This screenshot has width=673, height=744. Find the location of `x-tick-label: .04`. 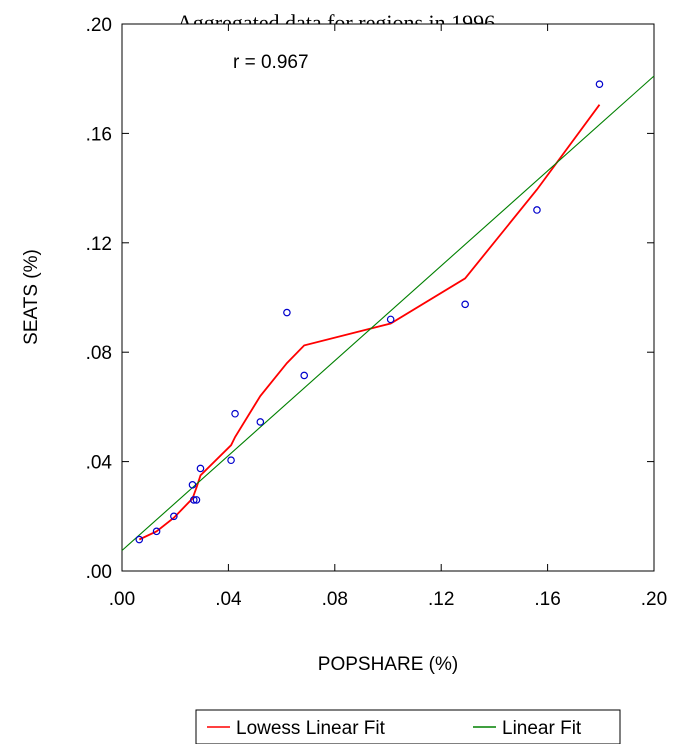

x-tick-label: .04 is located at coordinates (228, 599).